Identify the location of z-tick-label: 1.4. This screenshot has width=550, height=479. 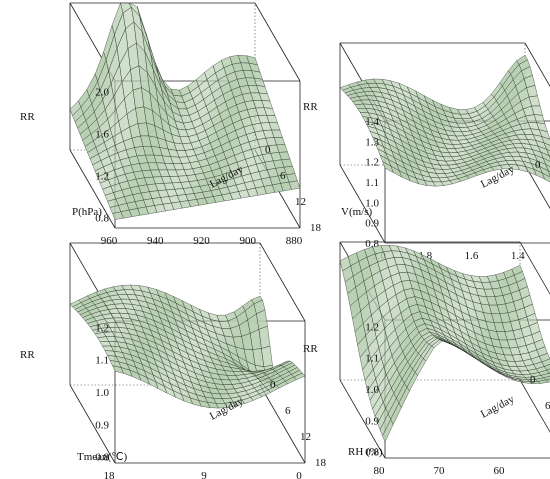
(372, 122).